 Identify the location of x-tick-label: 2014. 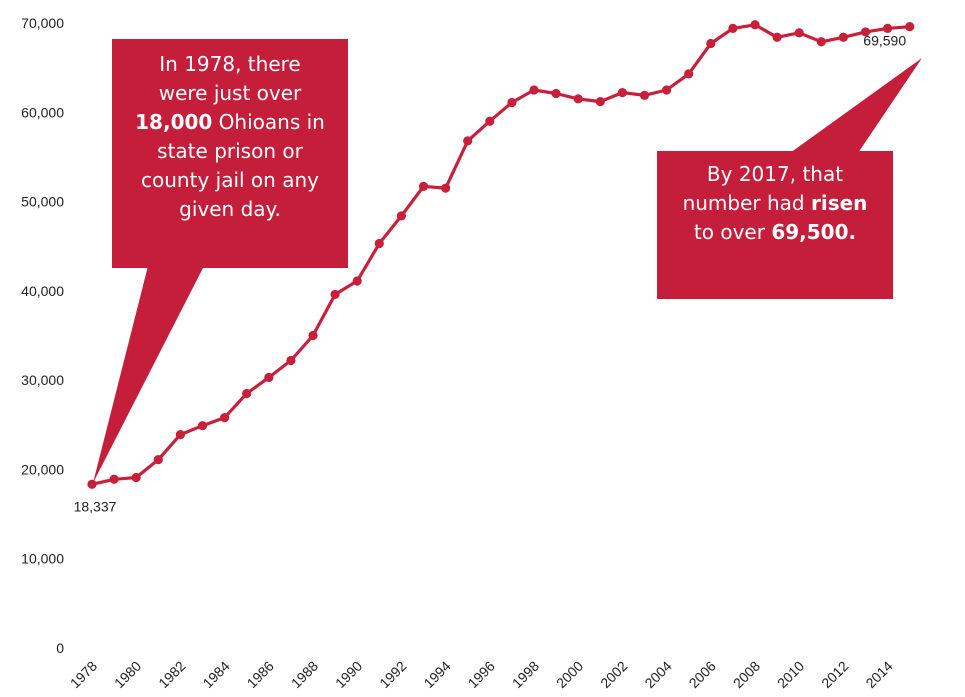
(878, 674).